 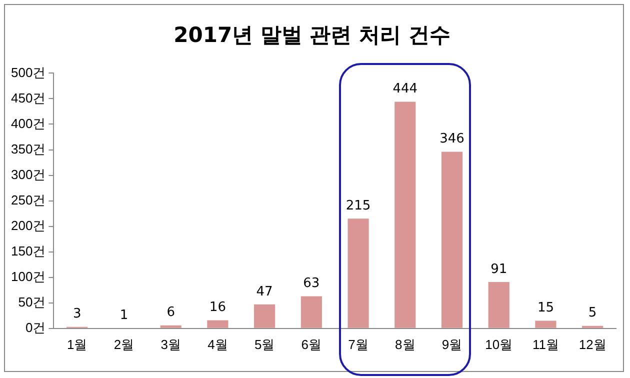 I want to click on y-tick-label: 50건, so click(x=32, y=302).